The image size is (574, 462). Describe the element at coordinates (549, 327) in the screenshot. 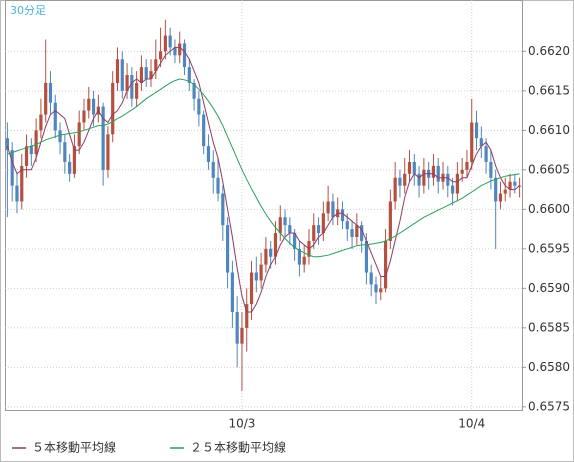

I see `y-tick-label: 0.6585` at that location.